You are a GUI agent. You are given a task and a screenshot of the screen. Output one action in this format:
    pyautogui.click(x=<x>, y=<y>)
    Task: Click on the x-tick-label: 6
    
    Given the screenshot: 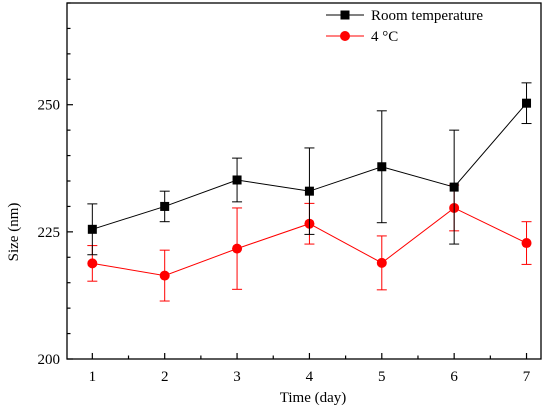 What is the action you would take?
    pyautogui.click(x=454, y=377)
    